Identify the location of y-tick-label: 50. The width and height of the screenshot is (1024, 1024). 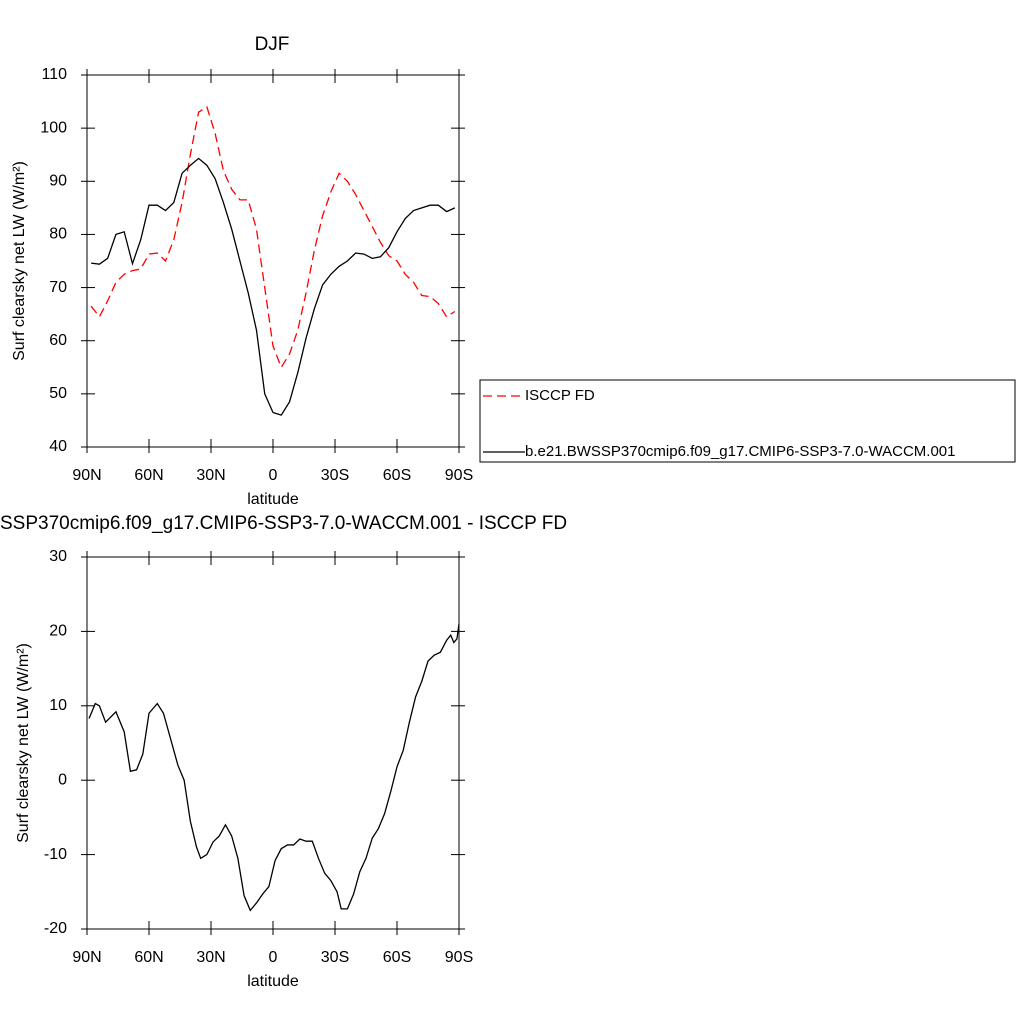
(58, 393).